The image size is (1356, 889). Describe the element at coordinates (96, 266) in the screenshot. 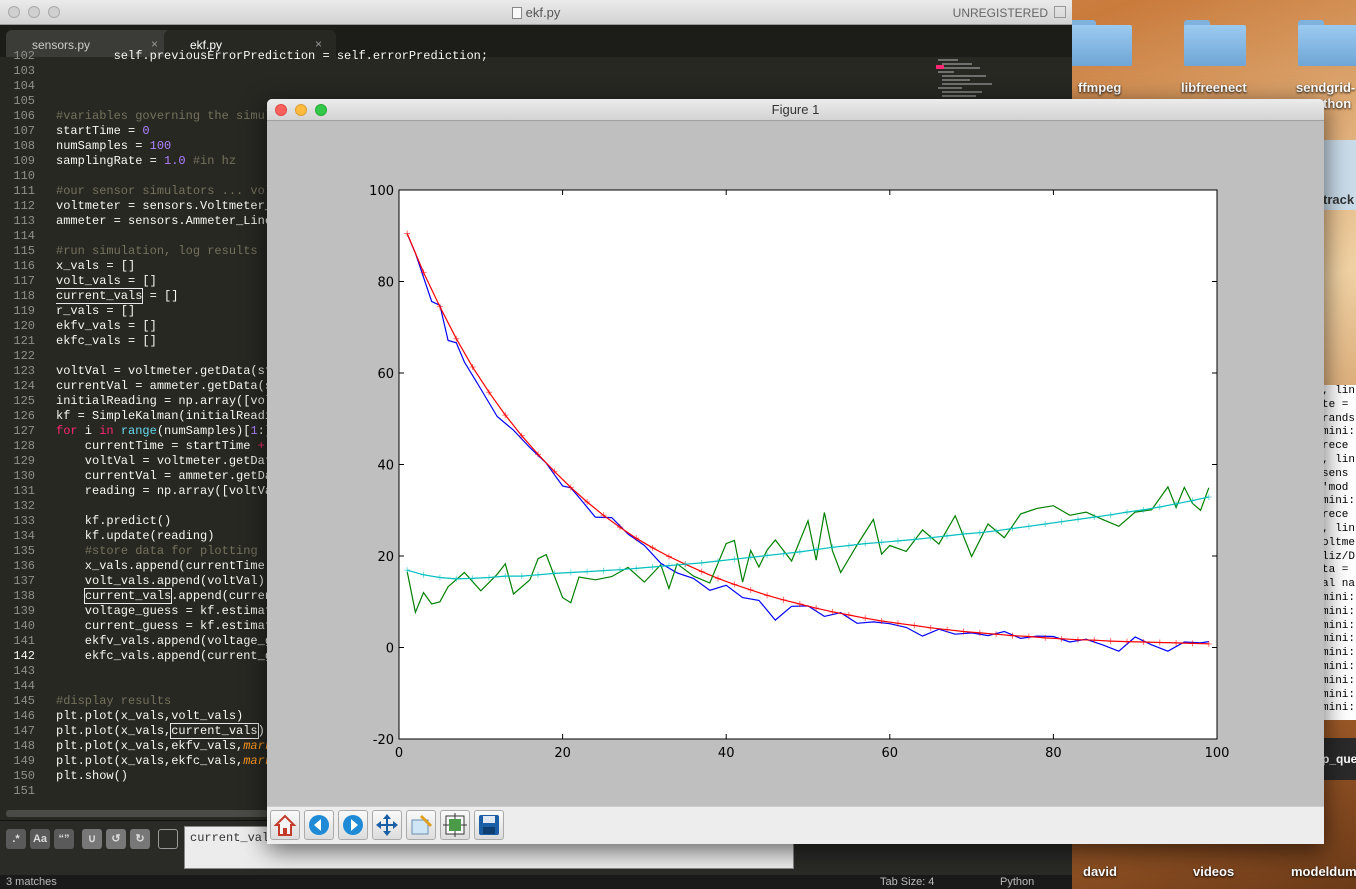

I see `code-line: x_vals = []` at that location.